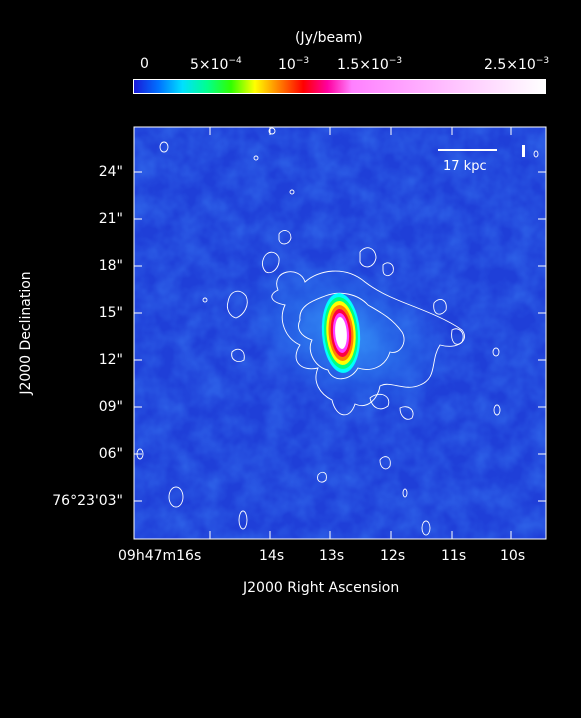 This screenshot has width=581, height=718. What do you see at coordinates (405, 493) in the screenshot?
I see `contour-blob-s` at bounding box center [405, 493].